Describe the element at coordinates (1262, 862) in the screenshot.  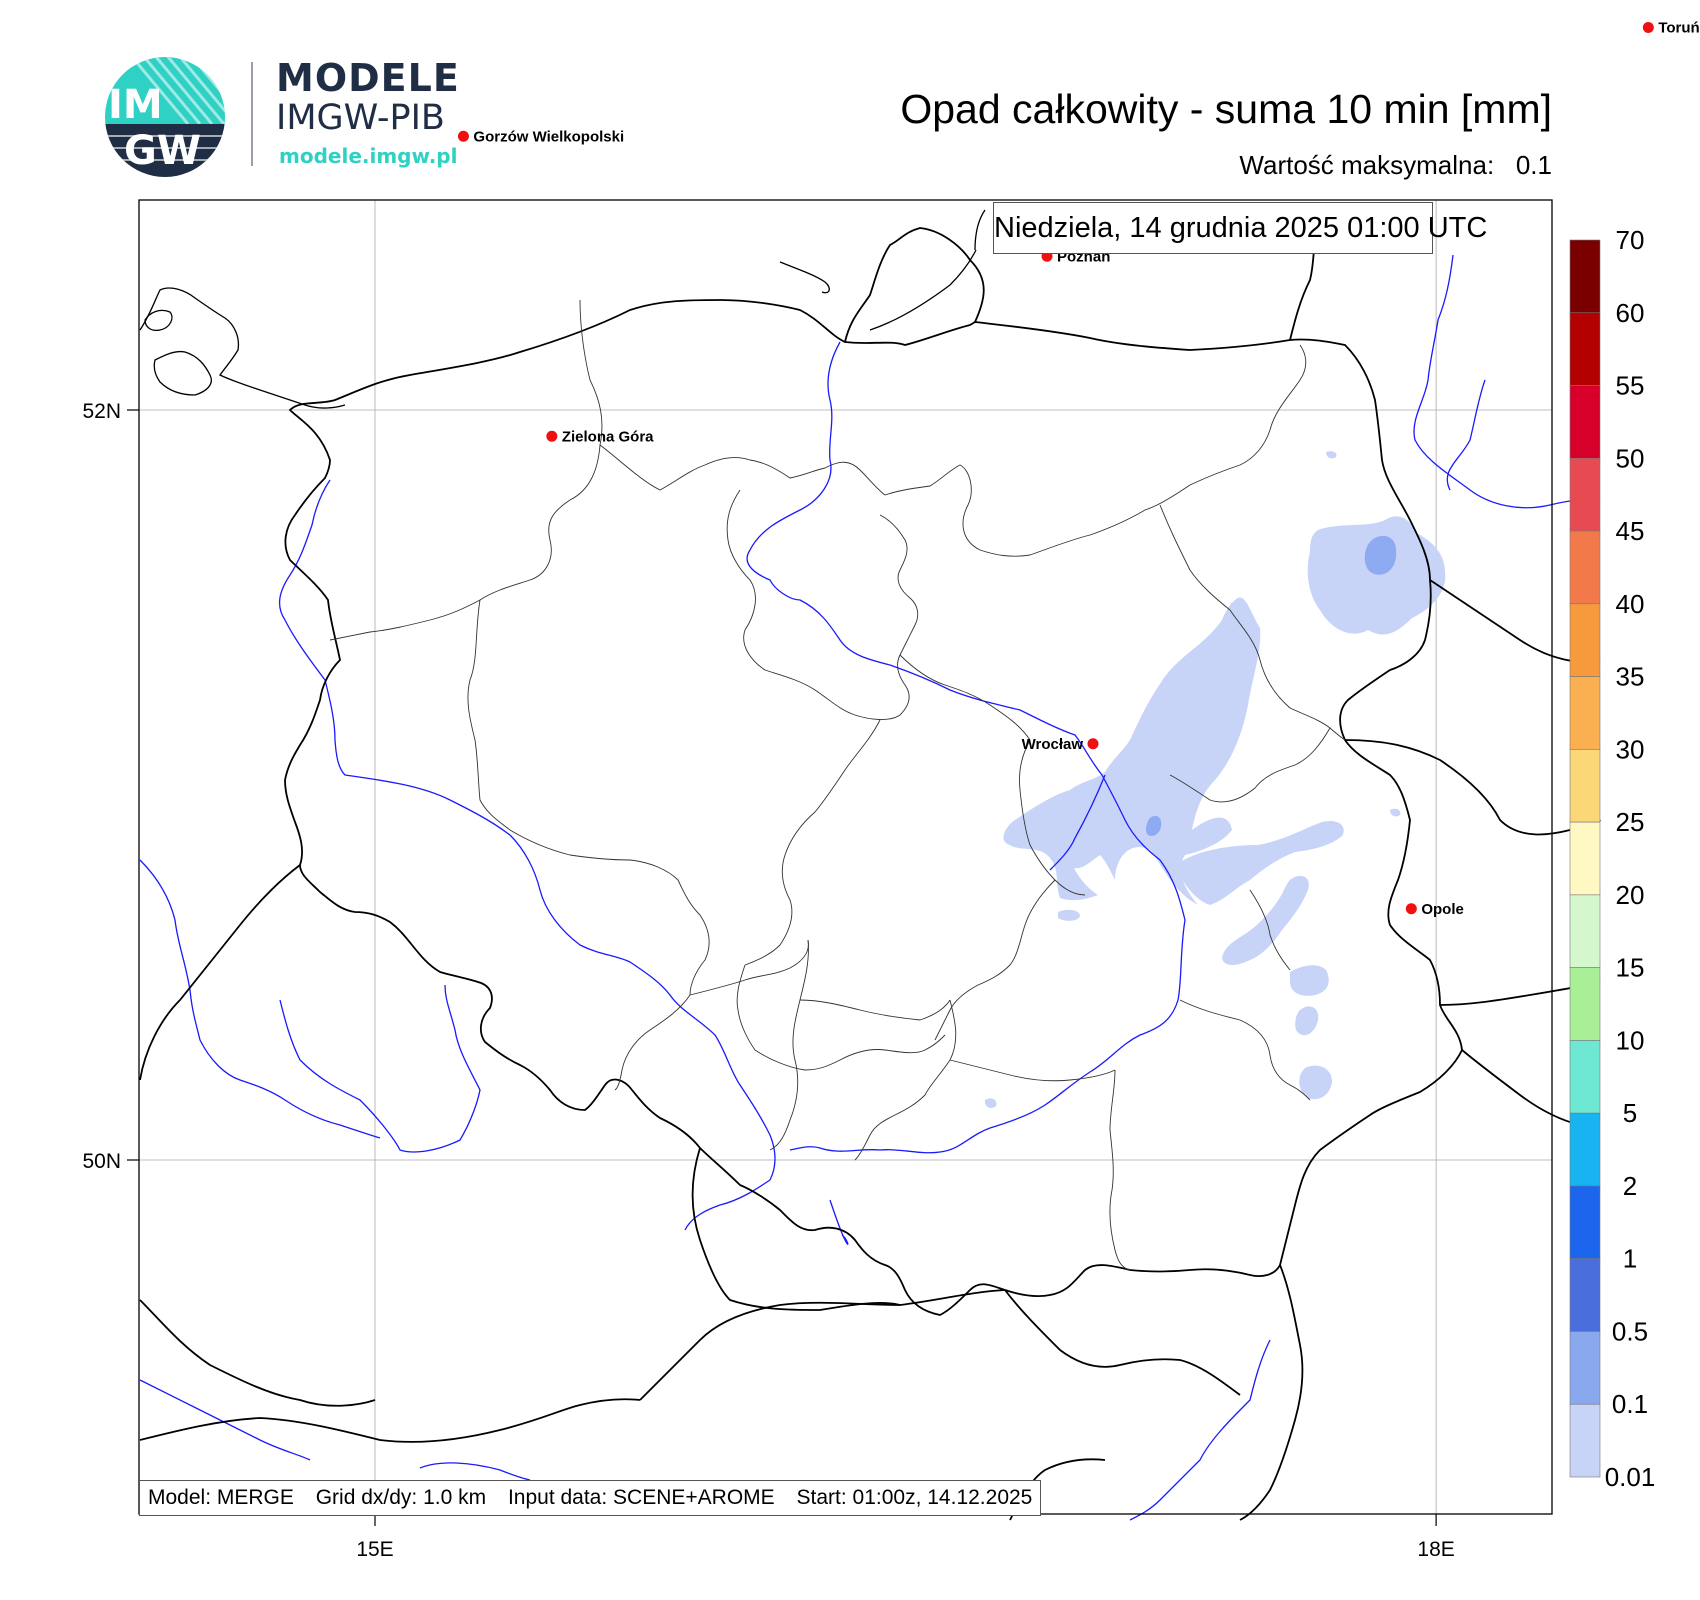
I see `precip-area-lublin-north` at that location.